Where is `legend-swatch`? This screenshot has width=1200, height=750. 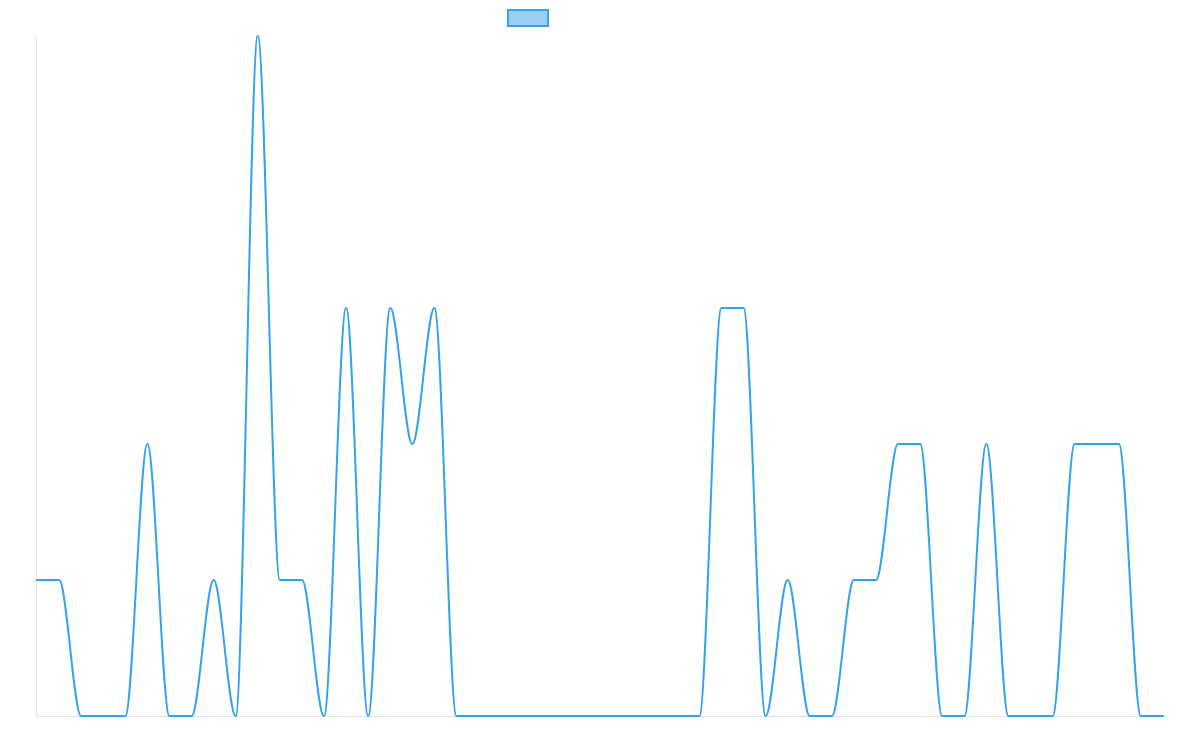 legend-swatch is located at coordinates (528, 18).